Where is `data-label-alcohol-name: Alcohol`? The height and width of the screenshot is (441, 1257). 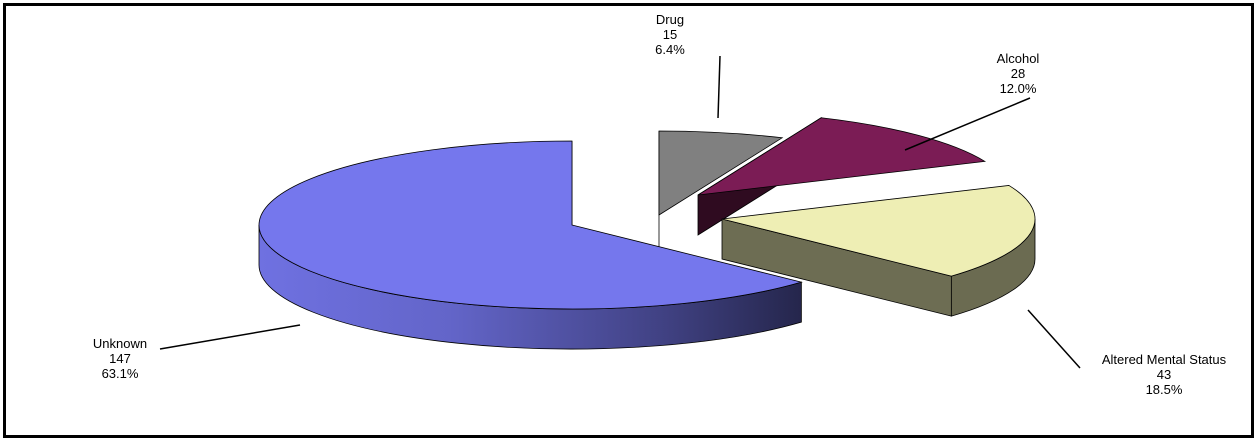 data-label-alcohol-name: Alcohol is located at coordinates (1018, 58).